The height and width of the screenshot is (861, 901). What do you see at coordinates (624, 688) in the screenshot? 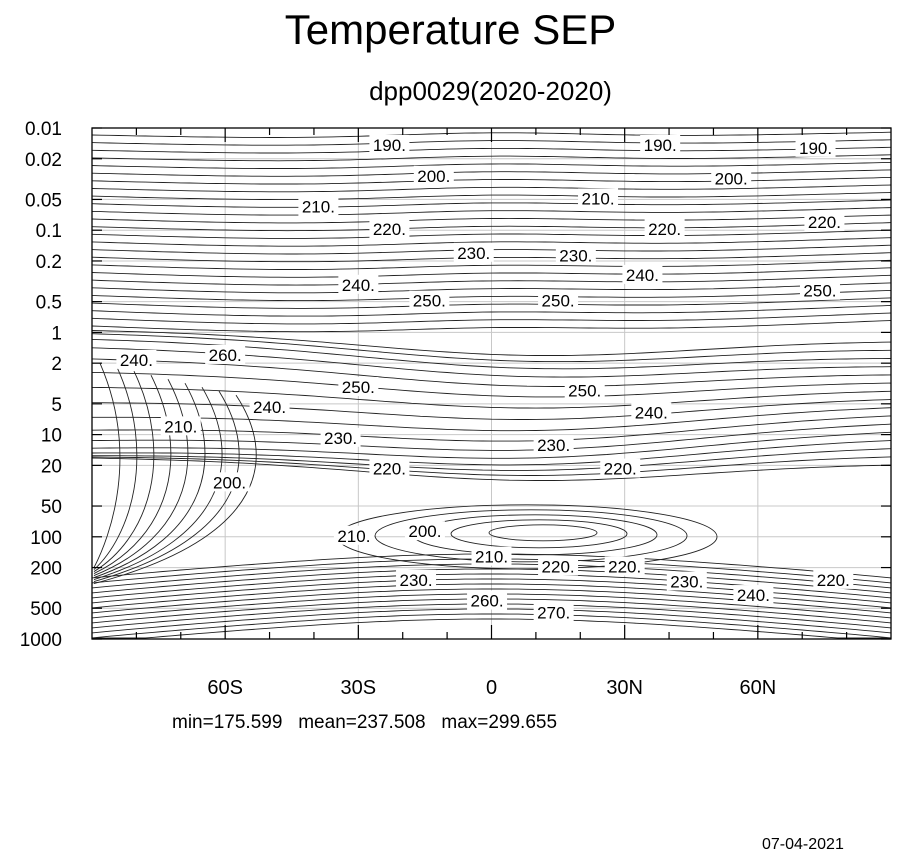
I see `x-tick-label: 30N` at bounding box center [624, 688].